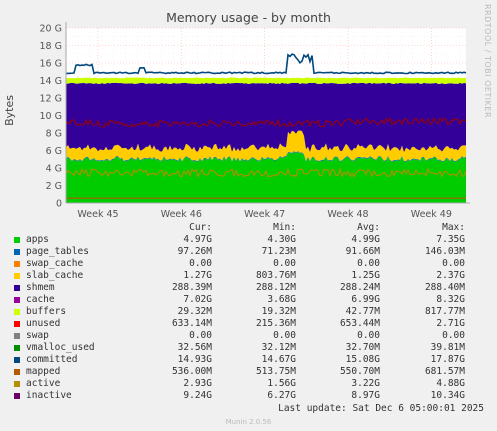  I want to click on legend-name: unused, so click(43, 323).